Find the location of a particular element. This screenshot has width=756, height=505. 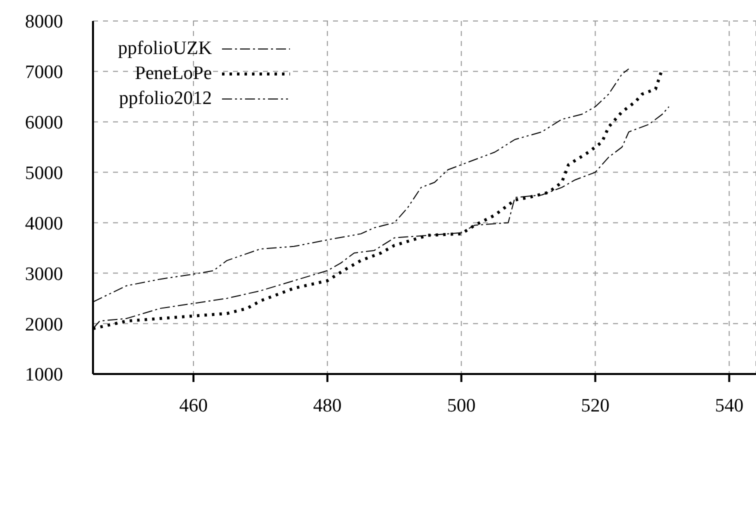

x-tick-label: 540 is located at coordinates (729, 405).